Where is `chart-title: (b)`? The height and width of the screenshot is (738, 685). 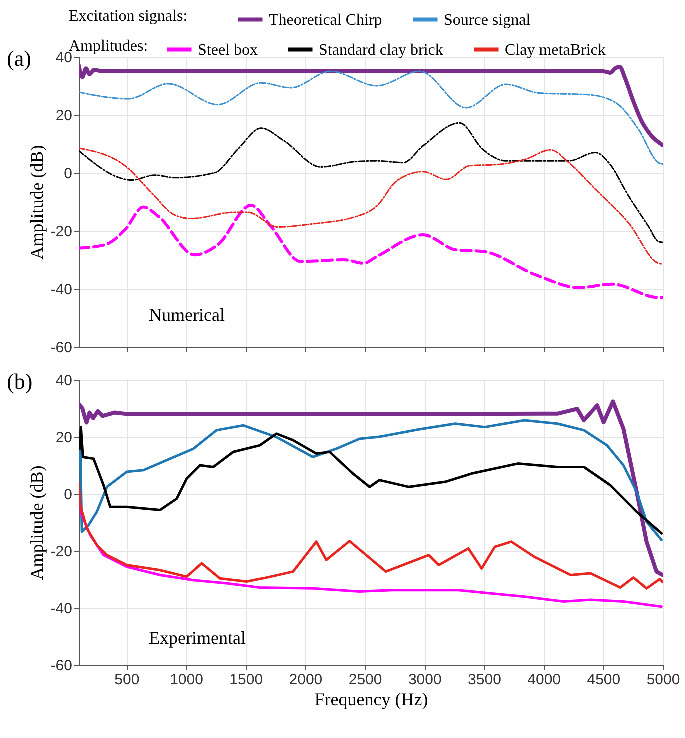 chart-title: (b) is located at coordinates (20, 381).